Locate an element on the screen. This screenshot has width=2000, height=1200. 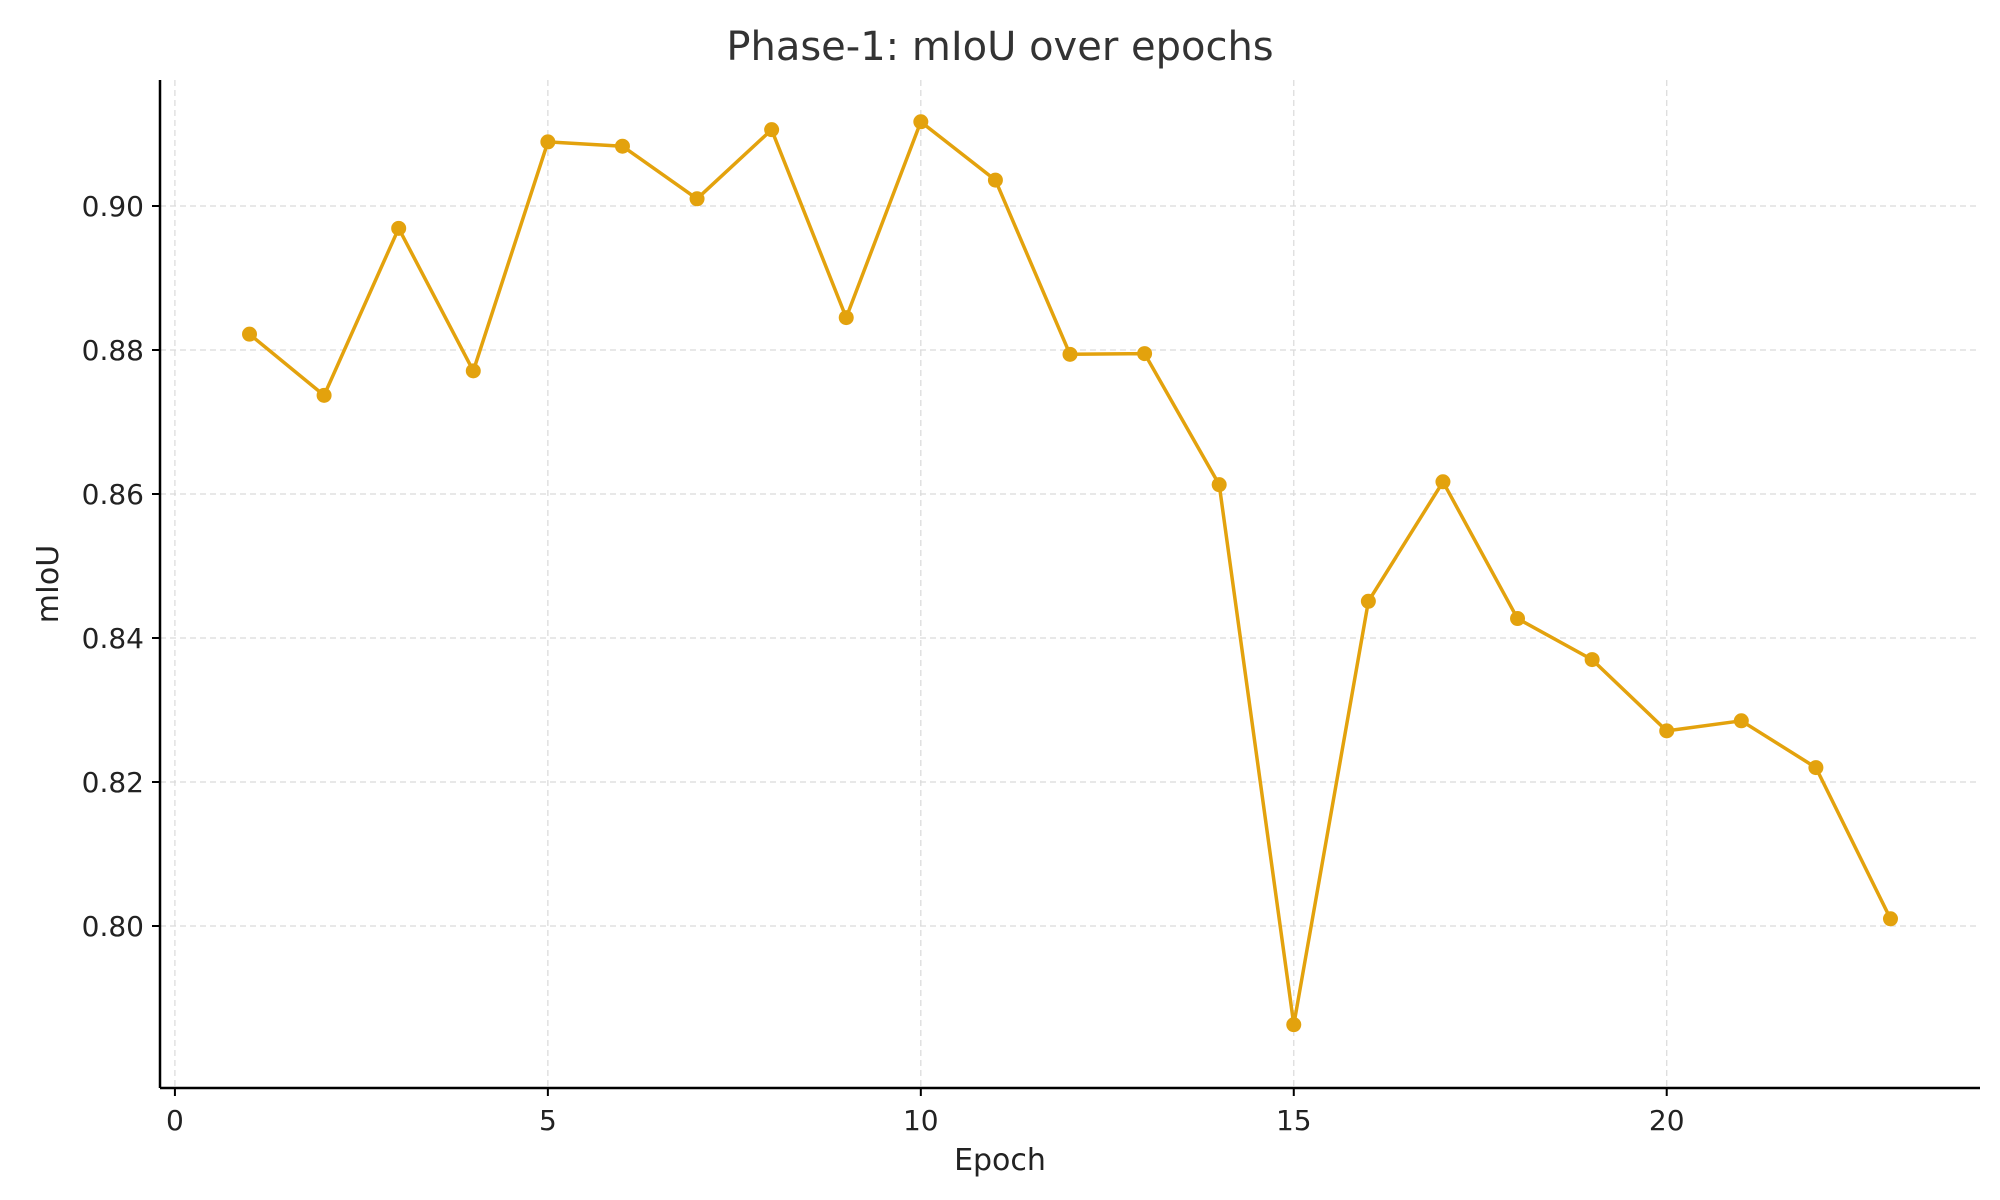
y-tick-label: 0.82 is located at coordinates (113, 782).